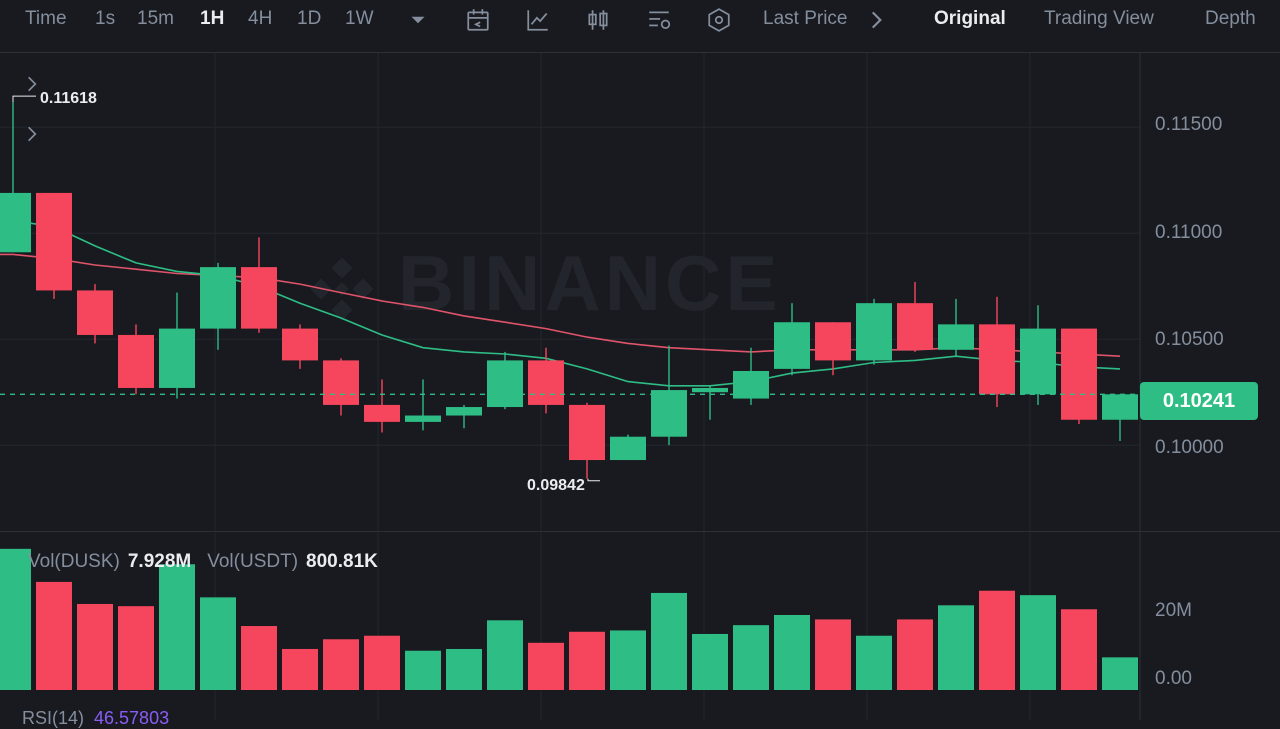  What do you see at coordinates (719, 20) in the screenshot?
I see `hexagon-settings-icon` at bounding box center [719, 20].